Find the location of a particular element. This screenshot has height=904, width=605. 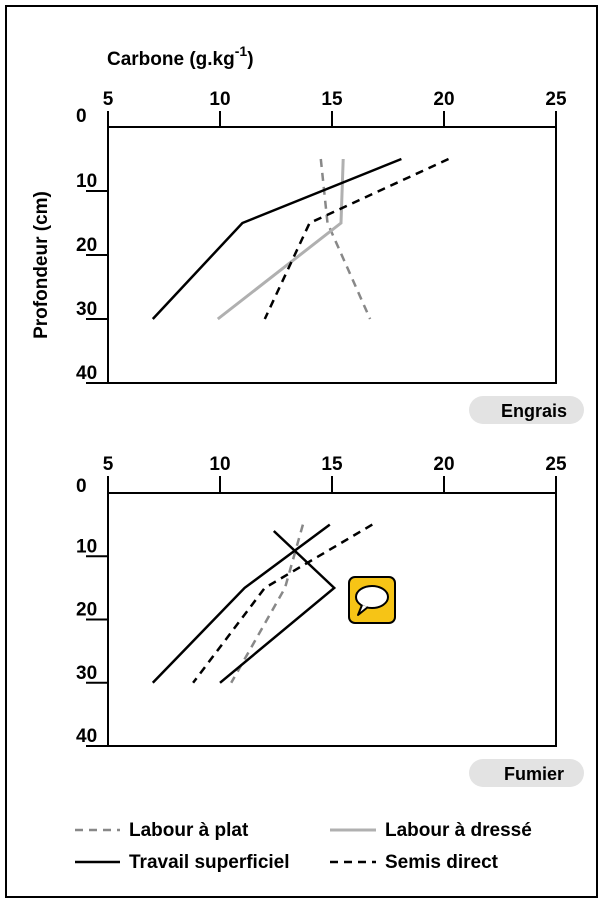

panel-badge-engrais: Engrais is located at coordinates (526, 410).